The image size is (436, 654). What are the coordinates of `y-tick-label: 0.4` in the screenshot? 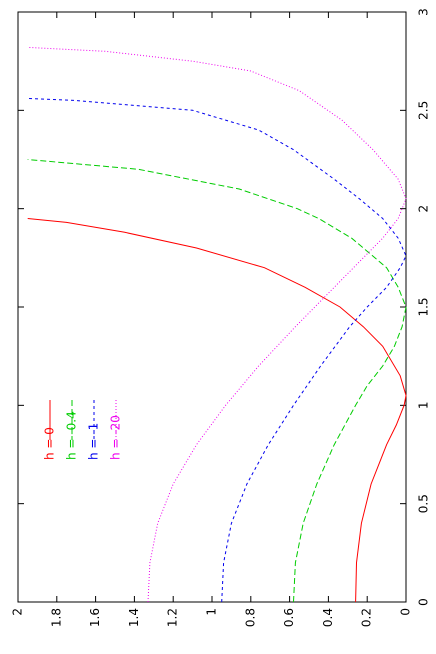 It's located at (328, 617).